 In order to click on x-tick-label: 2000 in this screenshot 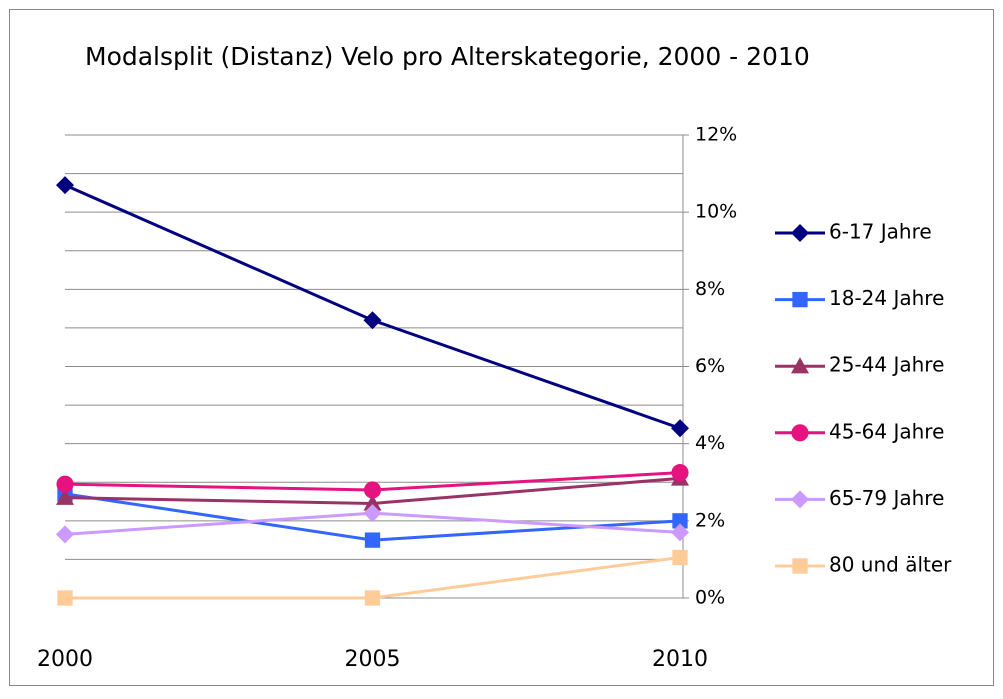, I will do `click(65, 659)`.